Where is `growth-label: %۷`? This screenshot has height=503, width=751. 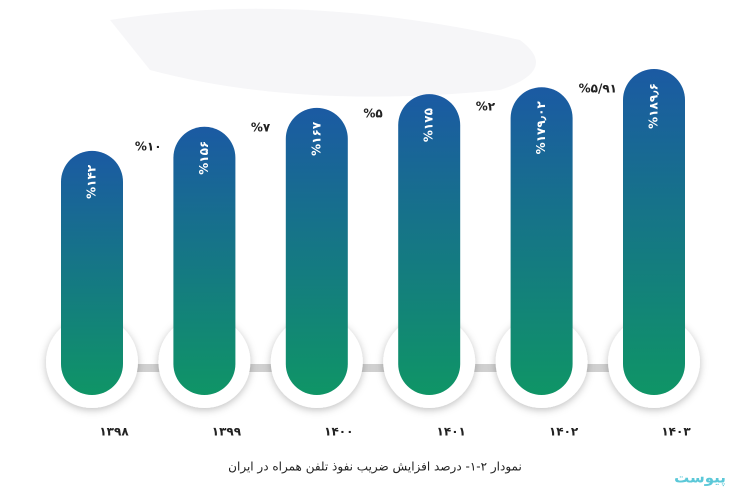 growth-label: %۷ is located at coordinates (261, 127).